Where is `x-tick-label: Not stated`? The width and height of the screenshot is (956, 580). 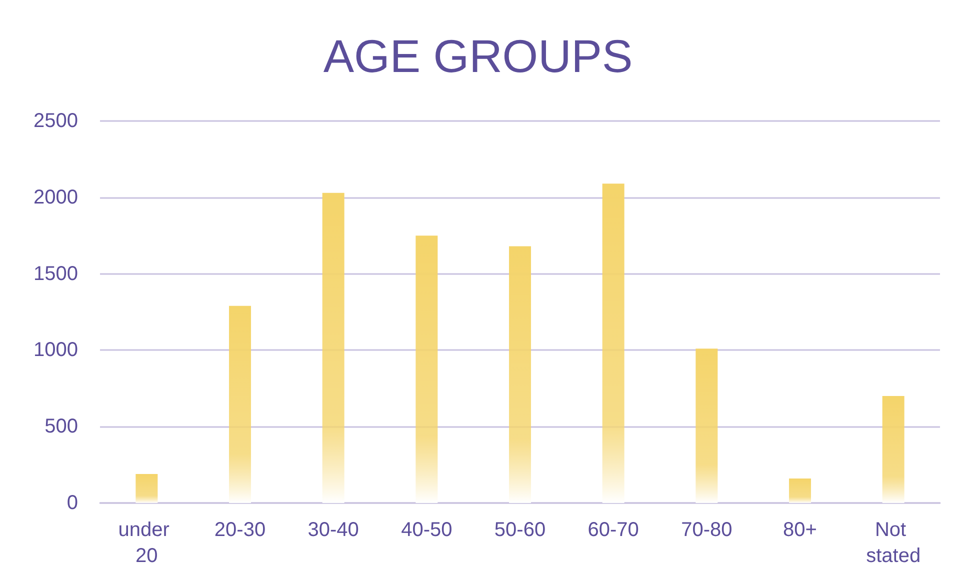
x-tick-label: Not stated is located at coordinates (893, 543).